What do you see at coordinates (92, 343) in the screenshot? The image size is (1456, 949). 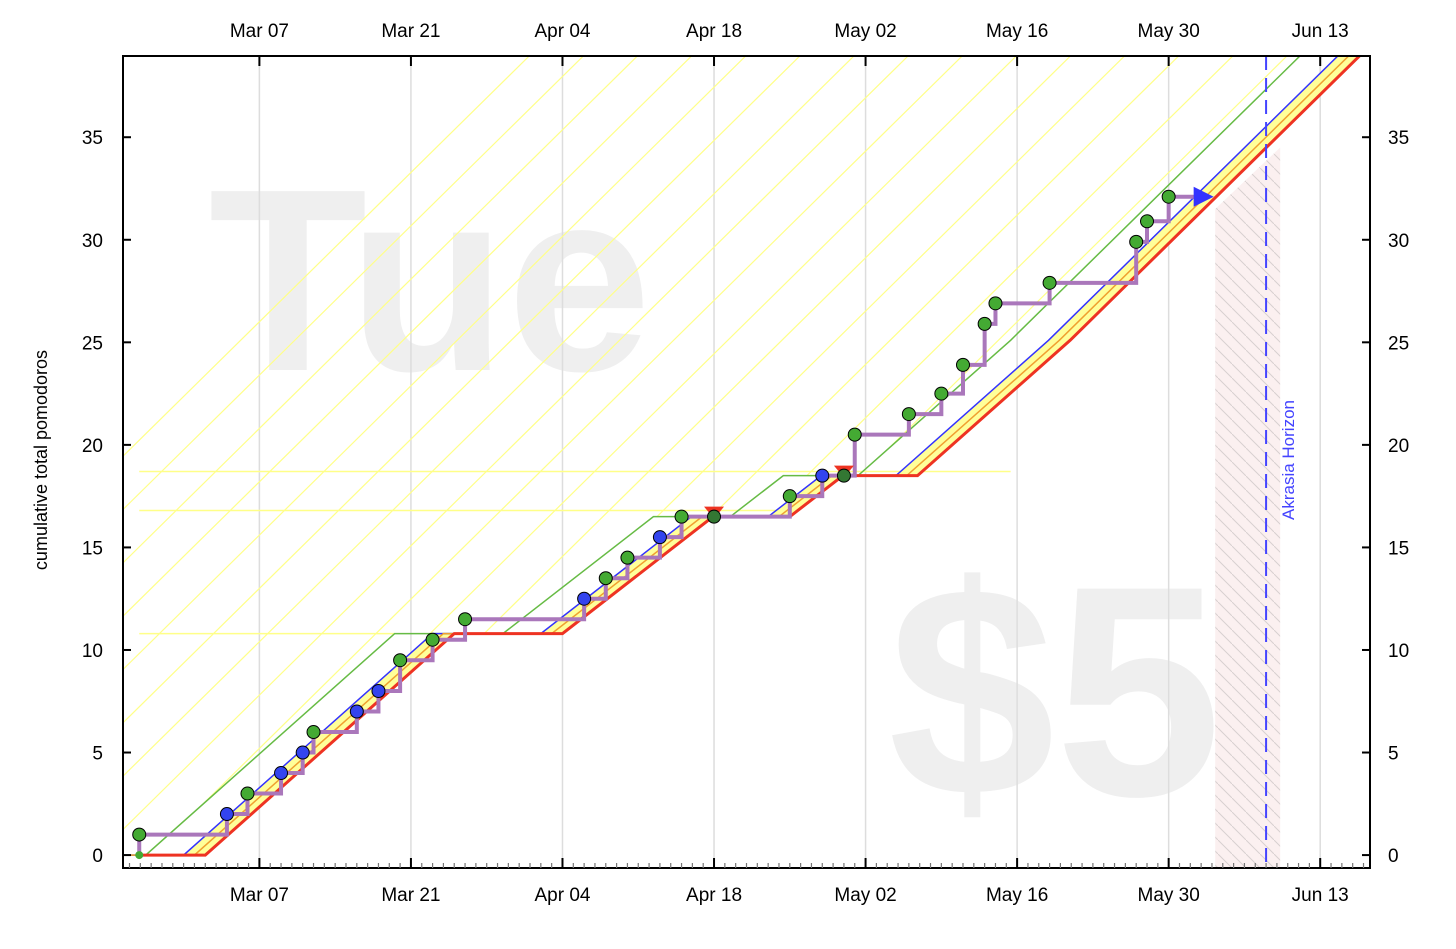 I see `y-tick-label-left: 25` at bounding box center [92, 343].